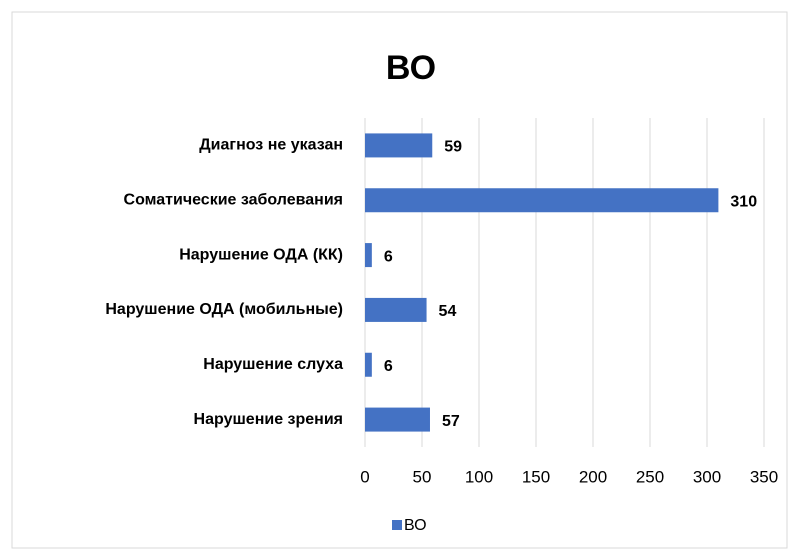 This screenshot has height=560, width=798. Describe the element at coordinates (451, 421) in the screenshot. I see `data-label: 57` at that location.